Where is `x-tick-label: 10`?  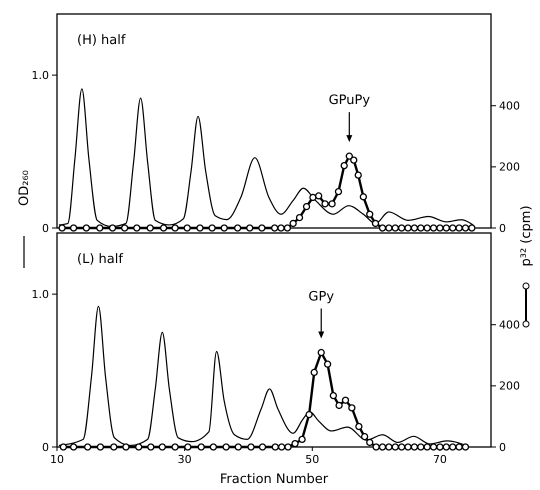 x-tick-label: 10 is located at coordinates (57, 459).